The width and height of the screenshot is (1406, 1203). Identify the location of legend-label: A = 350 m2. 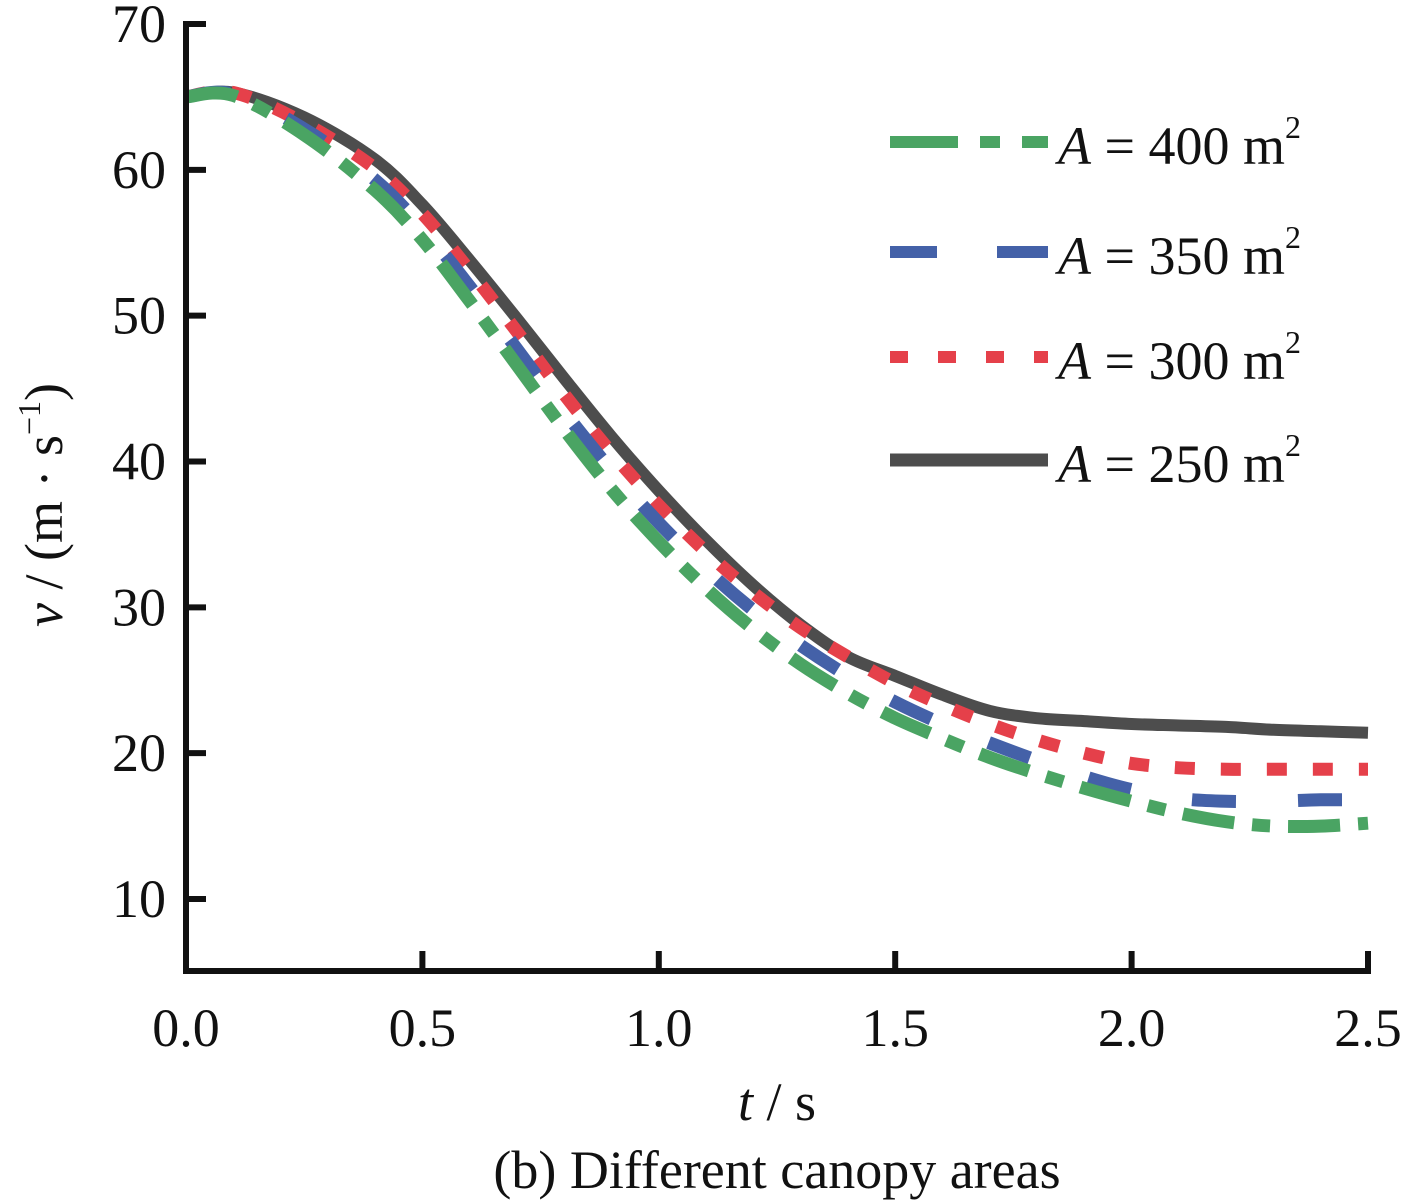
(1178, 252).